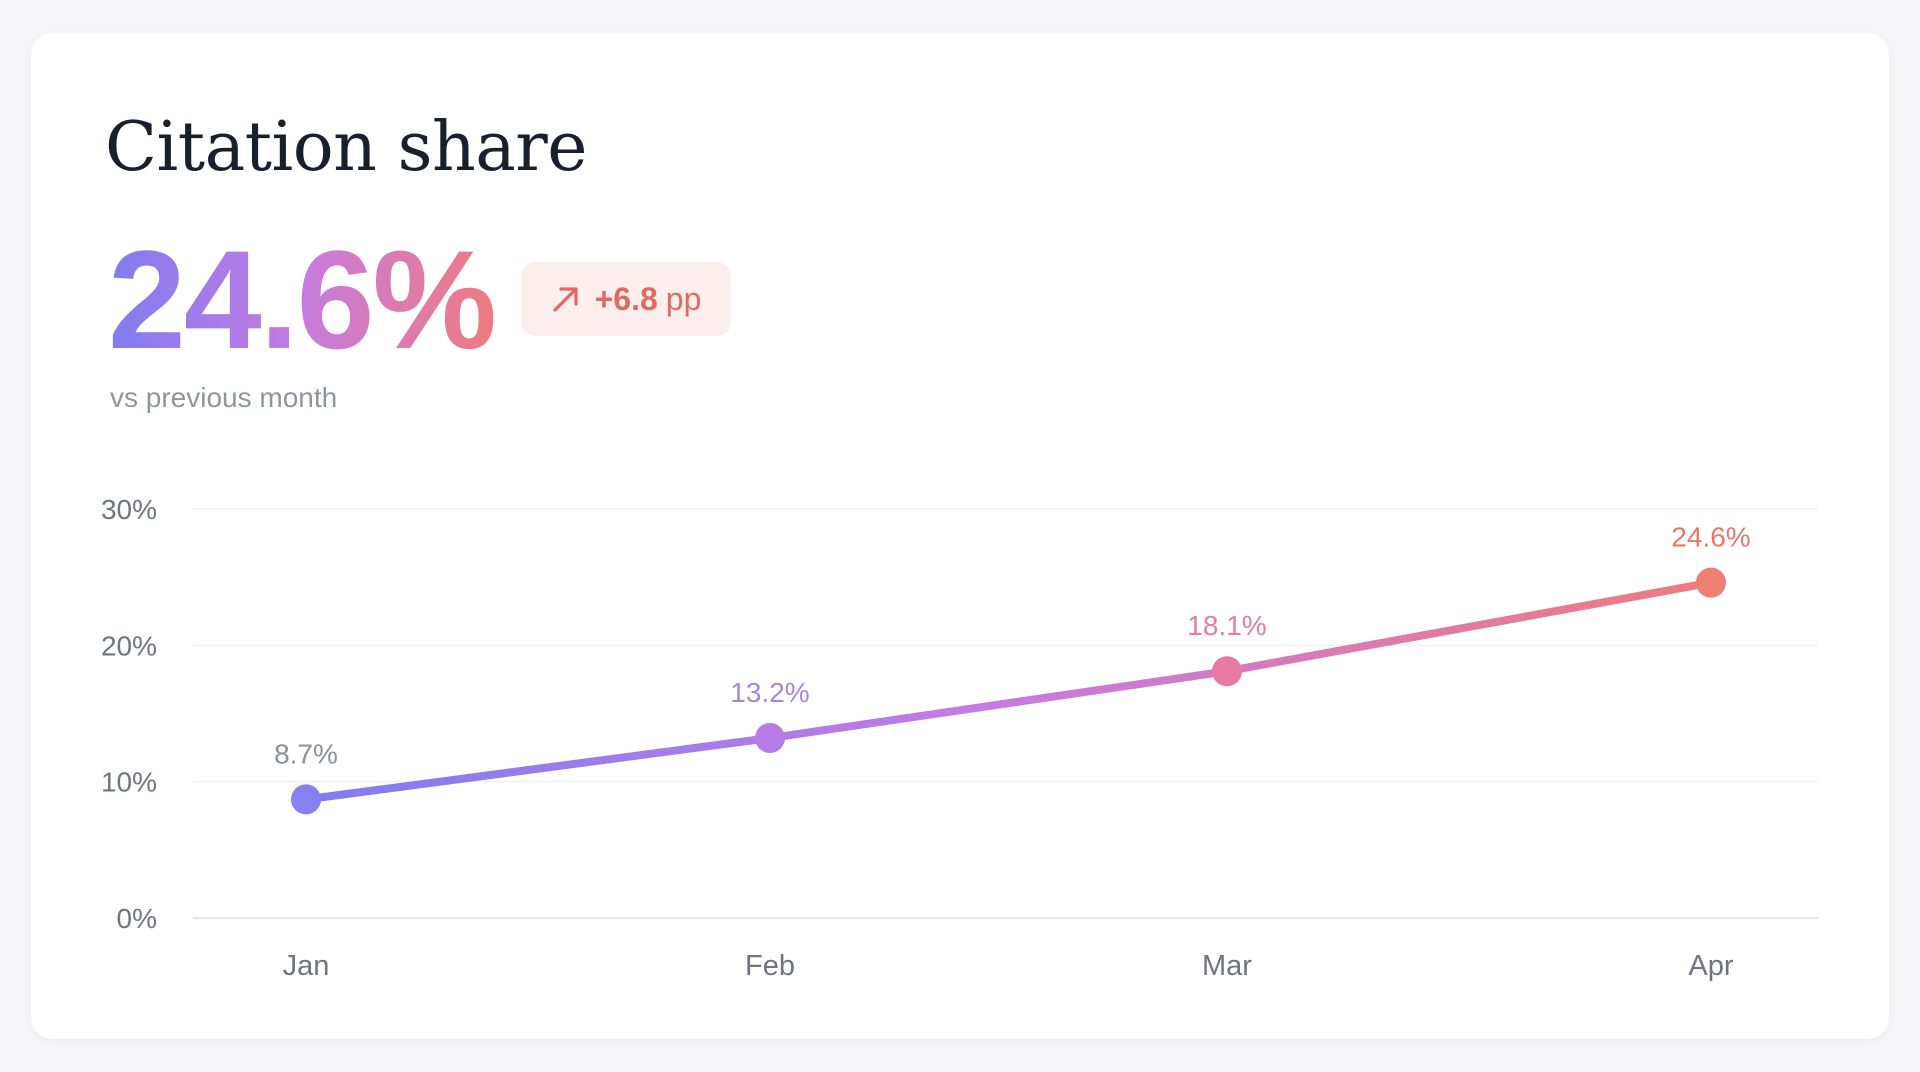 This screenshot has height=1072, width=1920. I want to click on y-tick-label: 10%, so click(129, 782).